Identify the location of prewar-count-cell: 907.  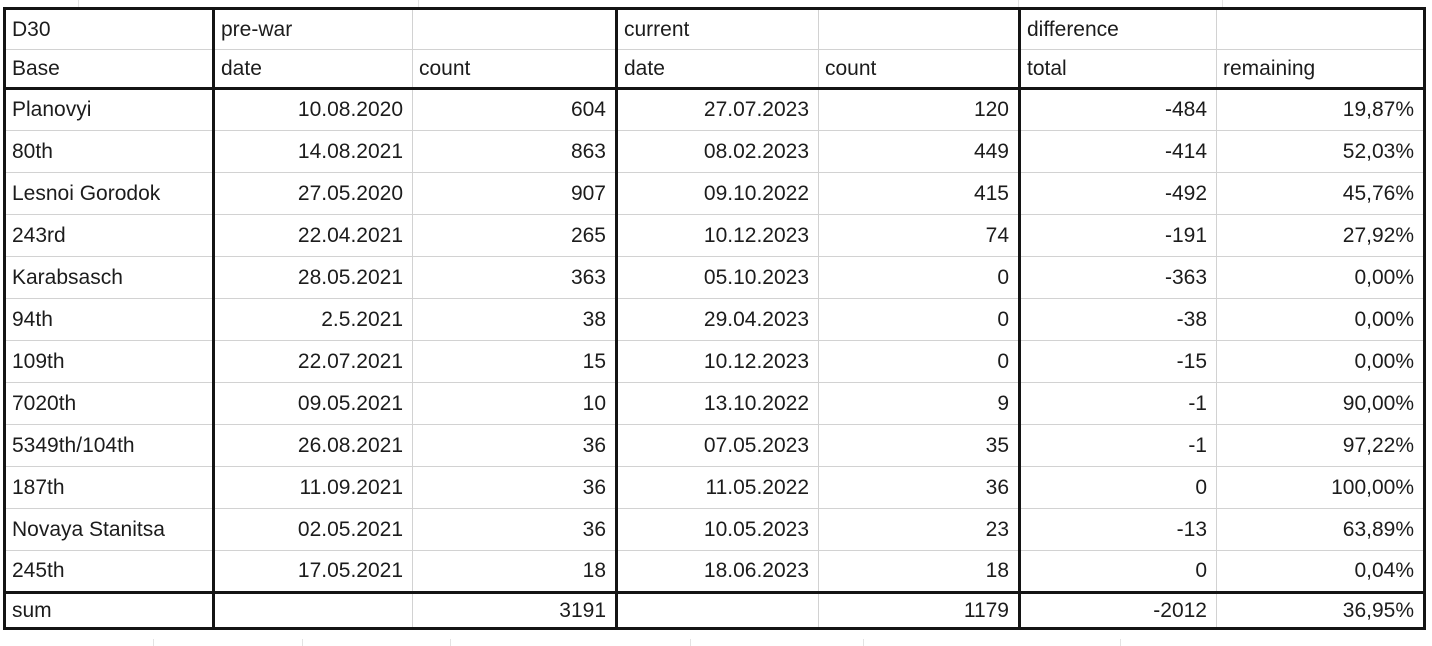
(514, 193).